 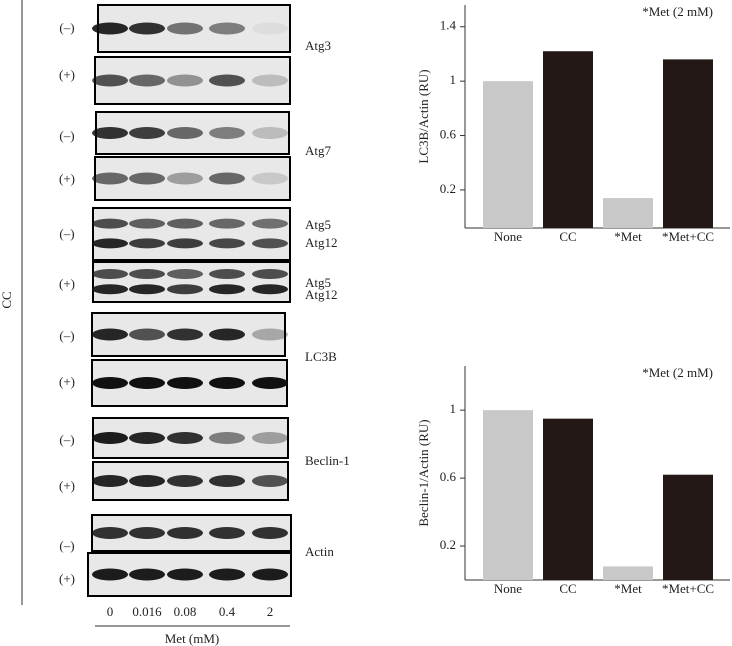 What do you see at coordinates (185, 611) in the screenshot?
I see `lane-label: 0.08` at bounding box center [185, 611].